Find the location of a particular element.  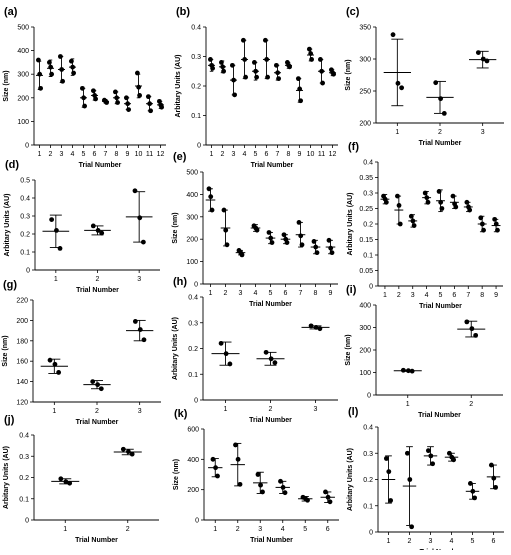

y-tick-label: 0.1 is located at coordinates (24, 499).